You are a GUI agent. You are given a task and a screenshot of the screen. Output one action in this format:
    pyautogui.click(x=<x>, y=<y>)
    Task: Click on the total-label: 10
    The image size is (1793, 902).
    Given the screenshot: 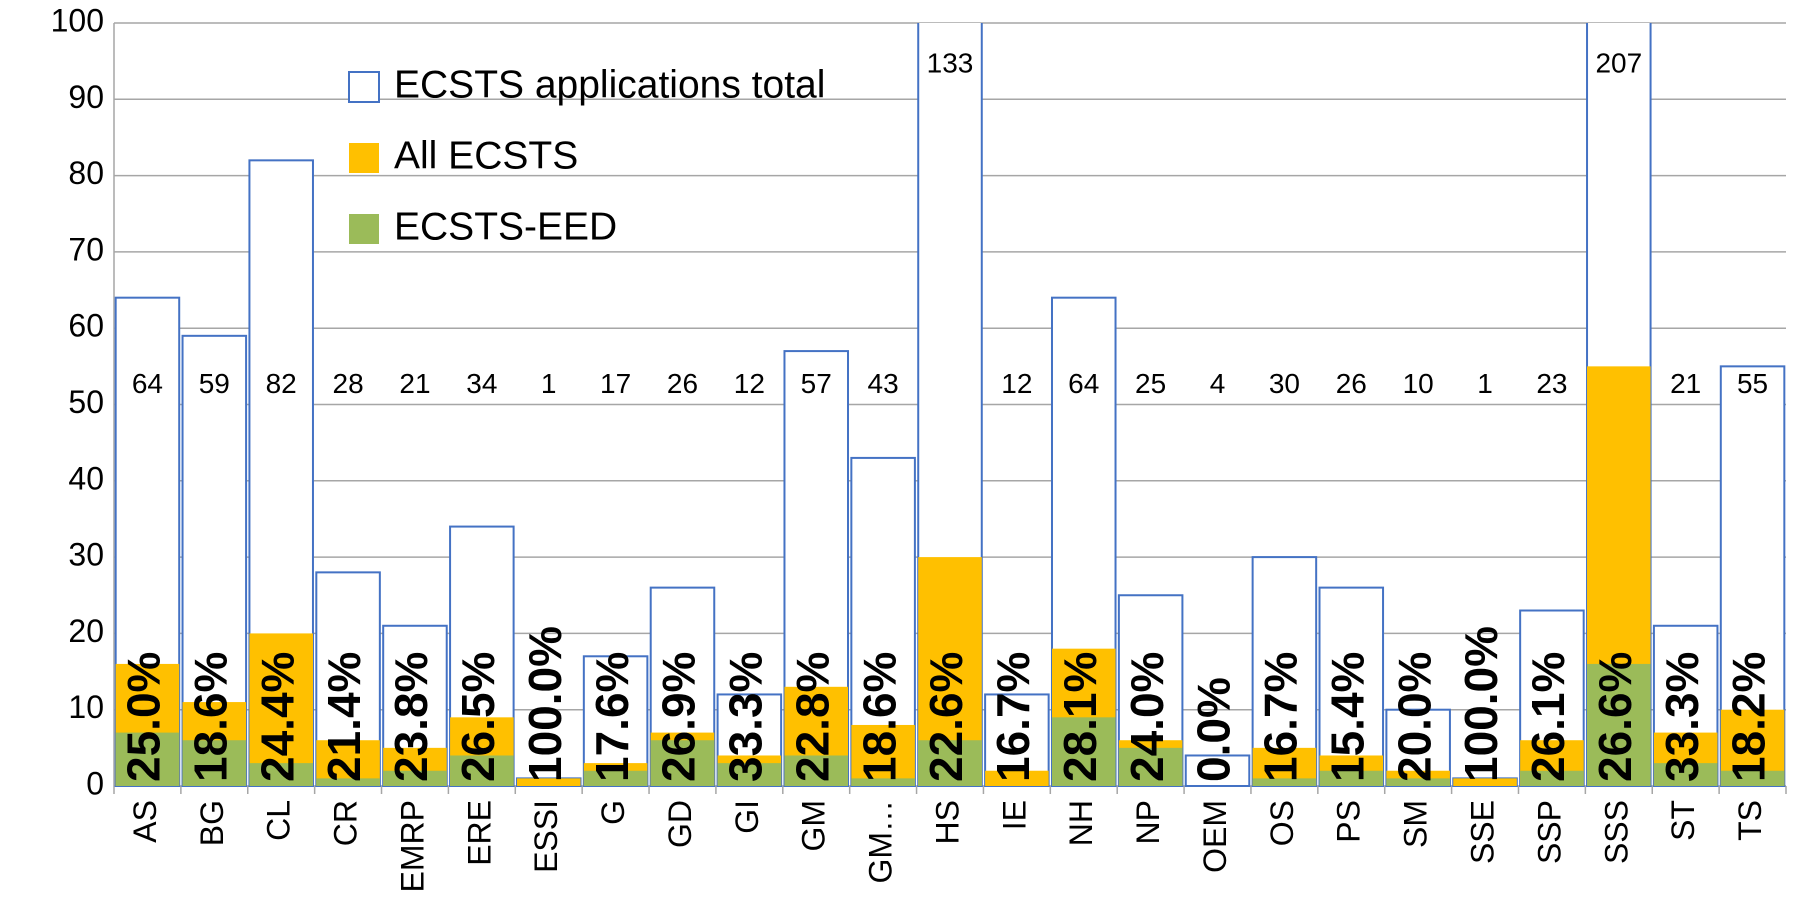 What is the action you would take?
    pyautogui.click(x=1418, y=383)
    